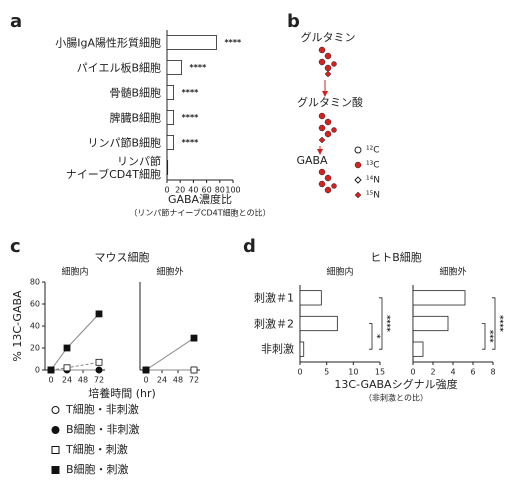 The width and height of the screenshot is (520, 496). What do you see at coordinates (396, 398) in the screenshot?
I see `x-axis-note: （非刺激との比）` at bounding box center [396, 398].